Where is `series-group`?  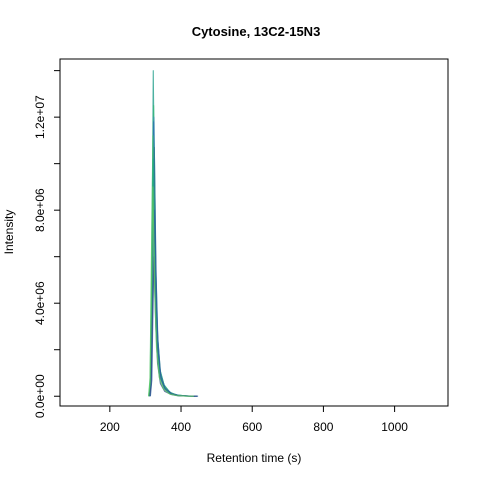 series-group is located at coordinates (173, 233).